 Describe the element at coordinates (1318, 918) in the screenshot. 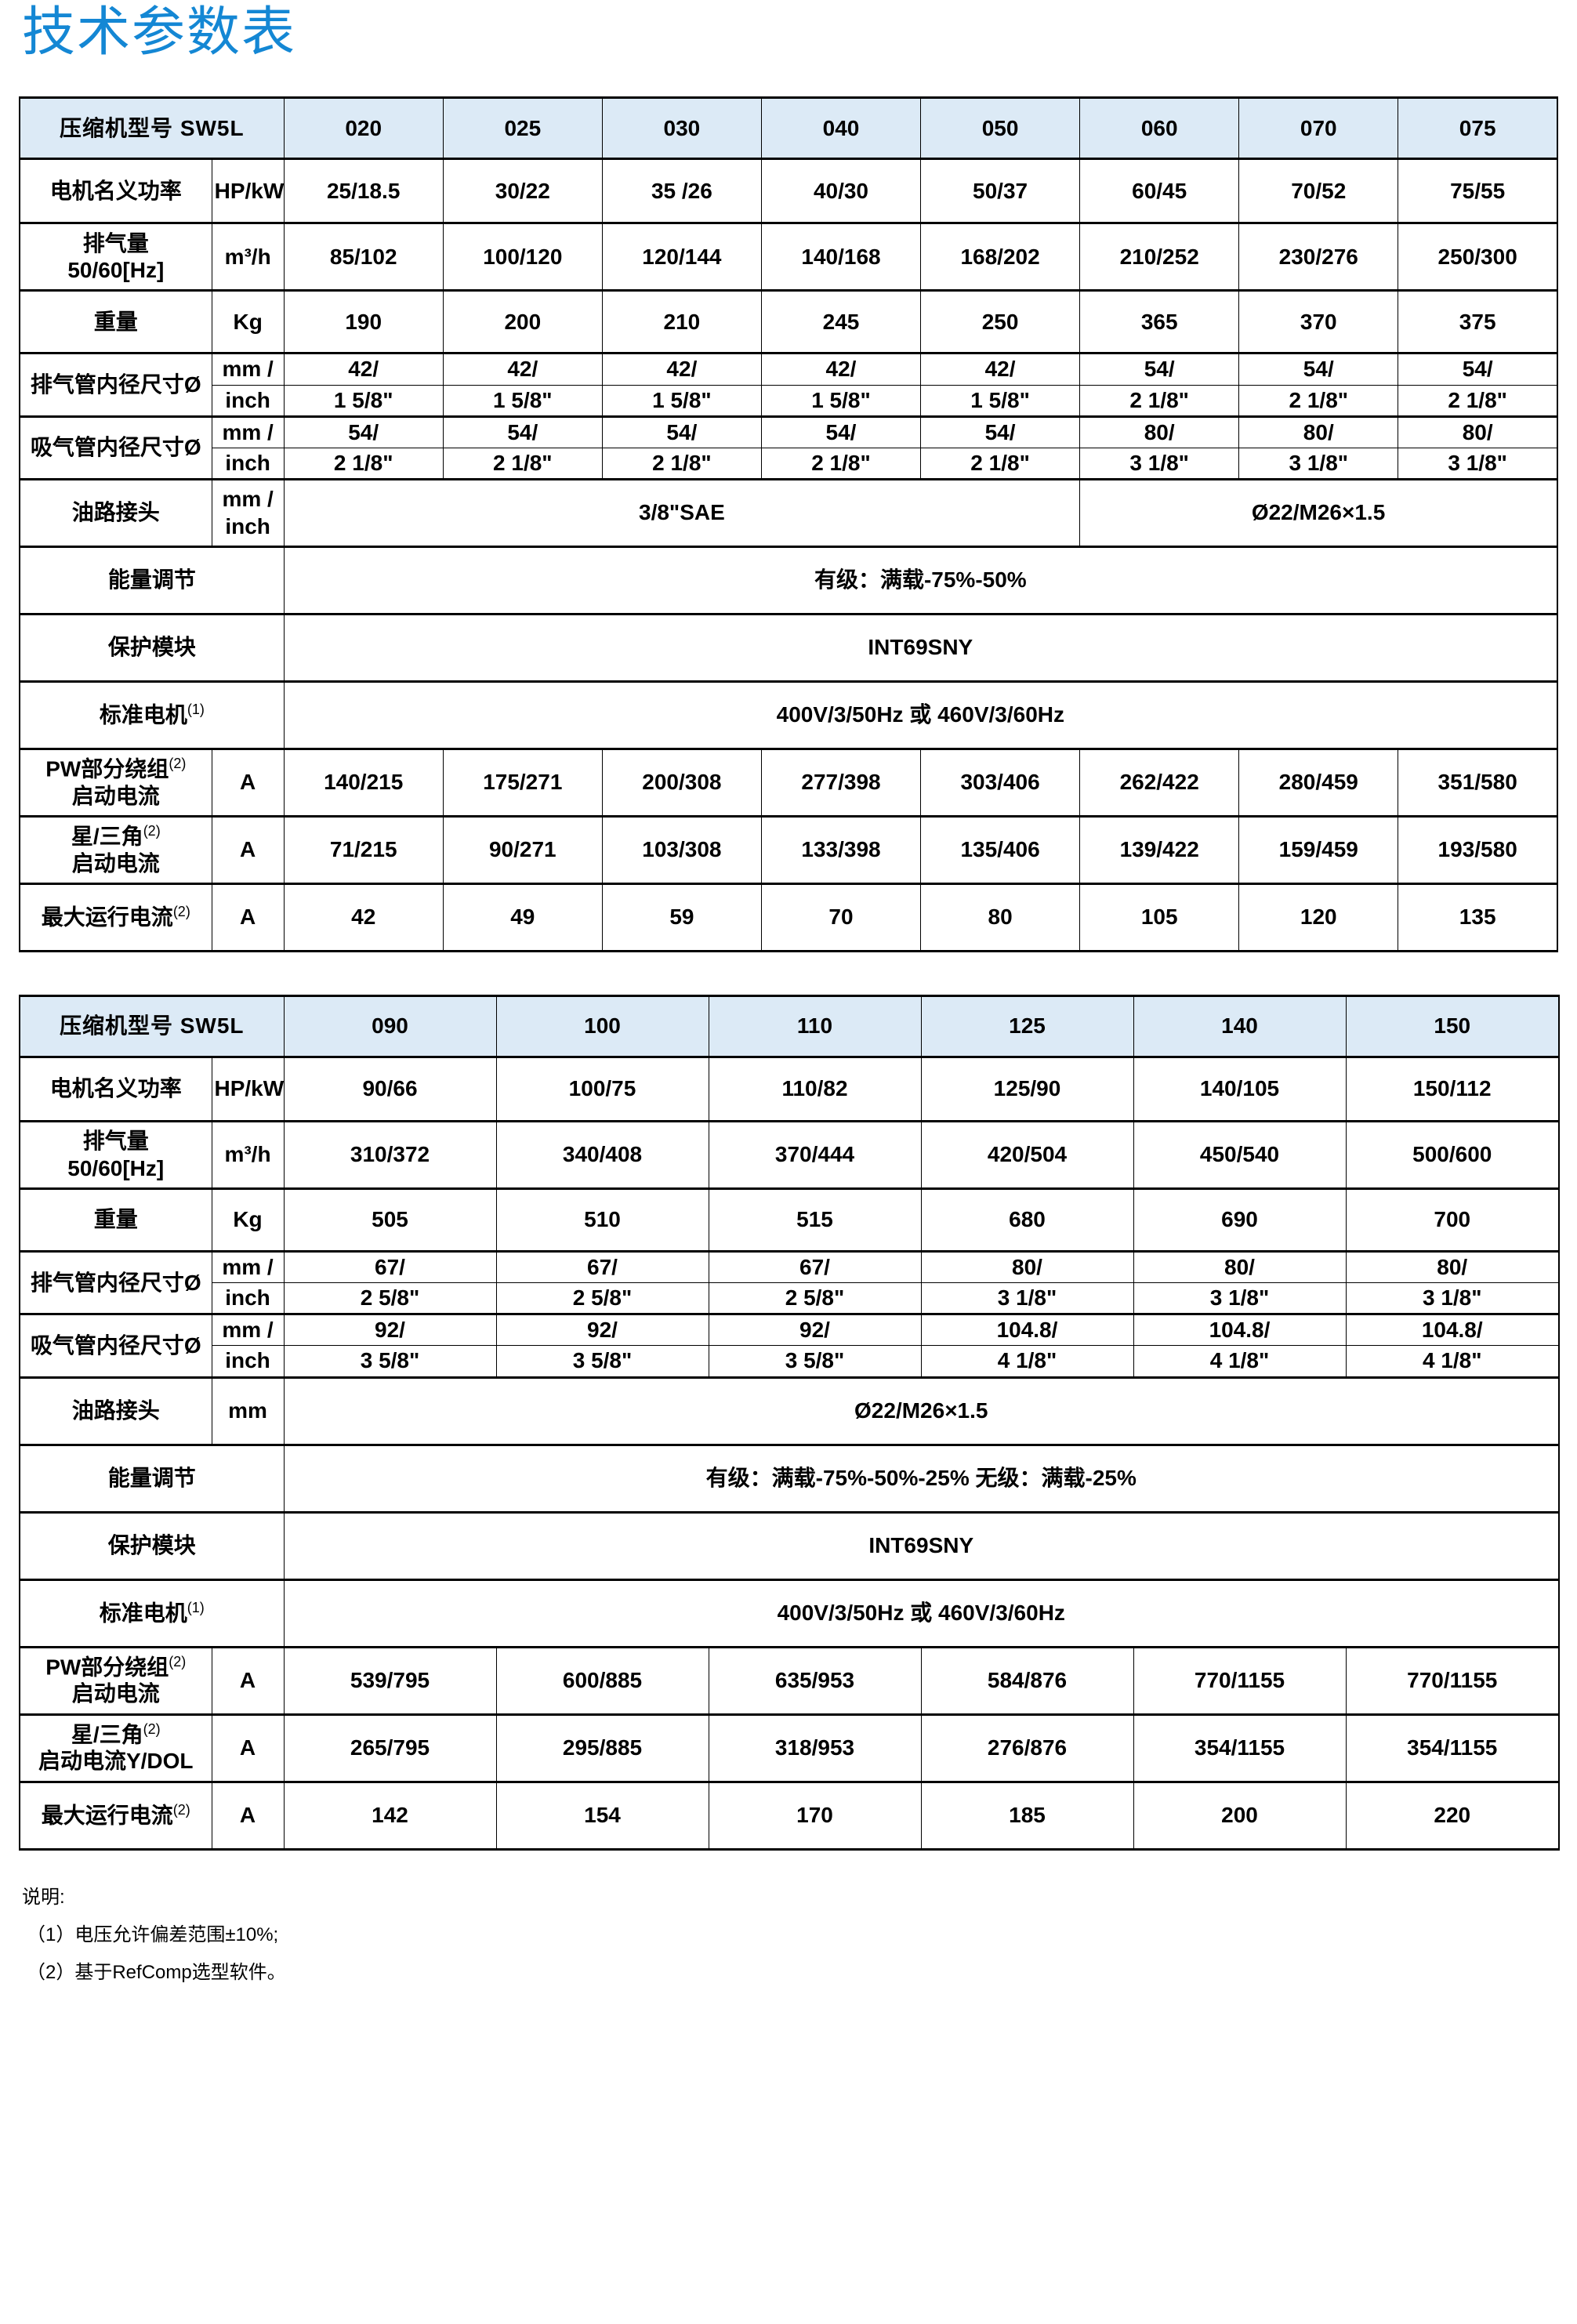

I see `cell-value: 120` at that location.